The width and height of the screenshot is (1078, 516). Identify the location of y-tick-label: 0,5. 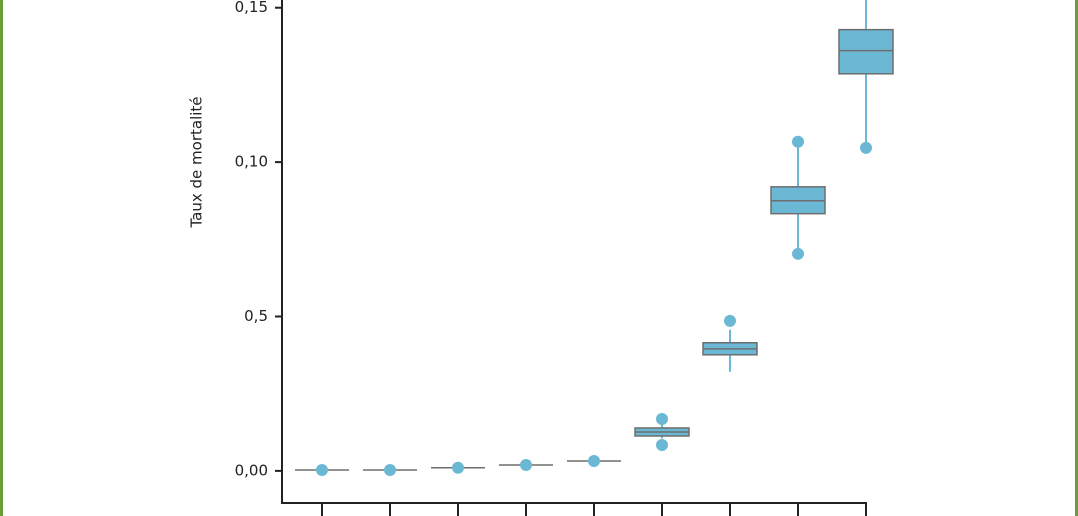
(256, 316).